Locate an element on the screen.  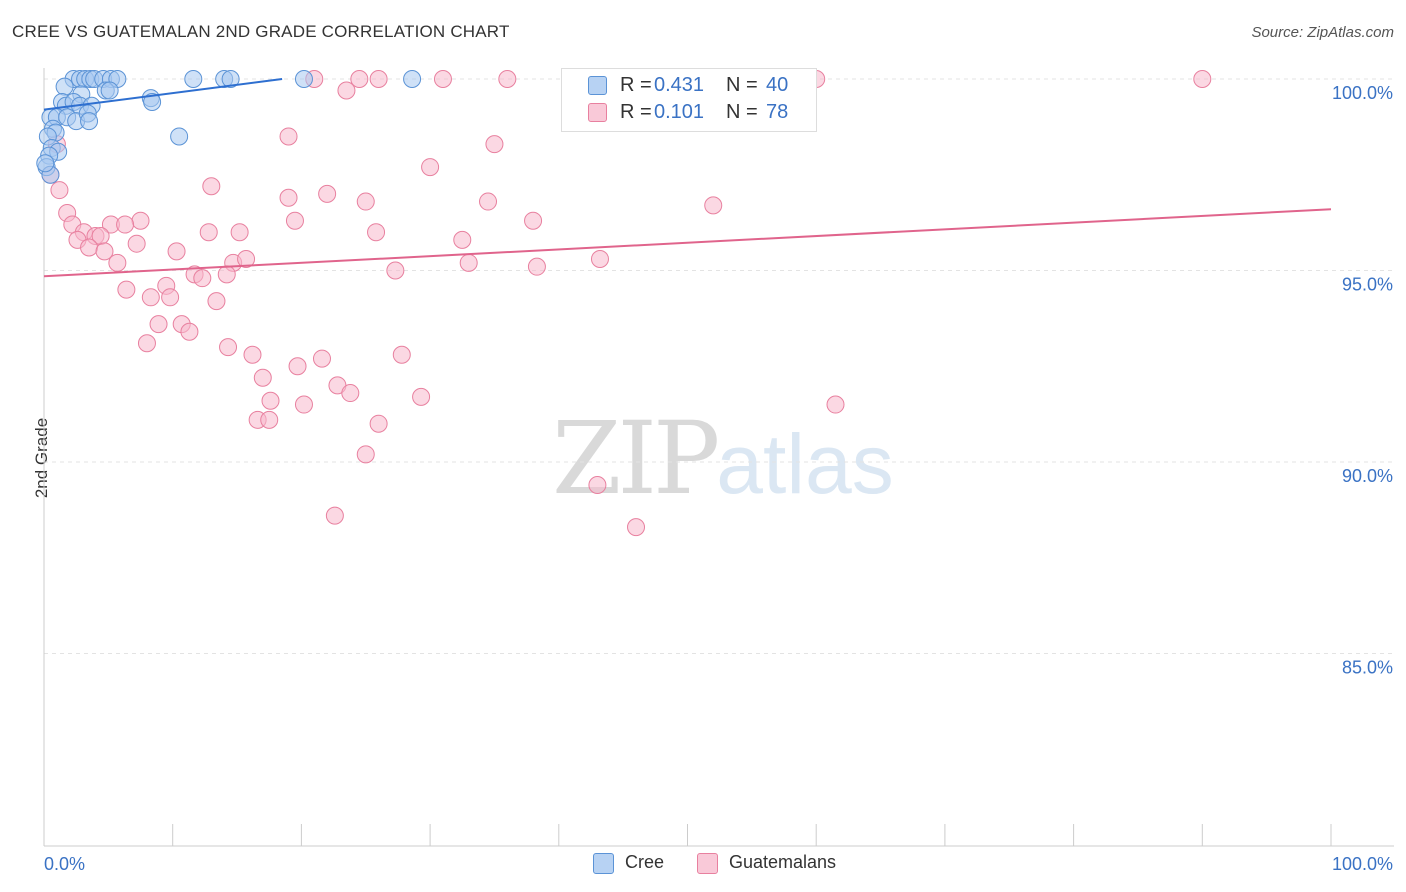
x-tick-label-min: 0.0% is located at coordinates (64, 864).